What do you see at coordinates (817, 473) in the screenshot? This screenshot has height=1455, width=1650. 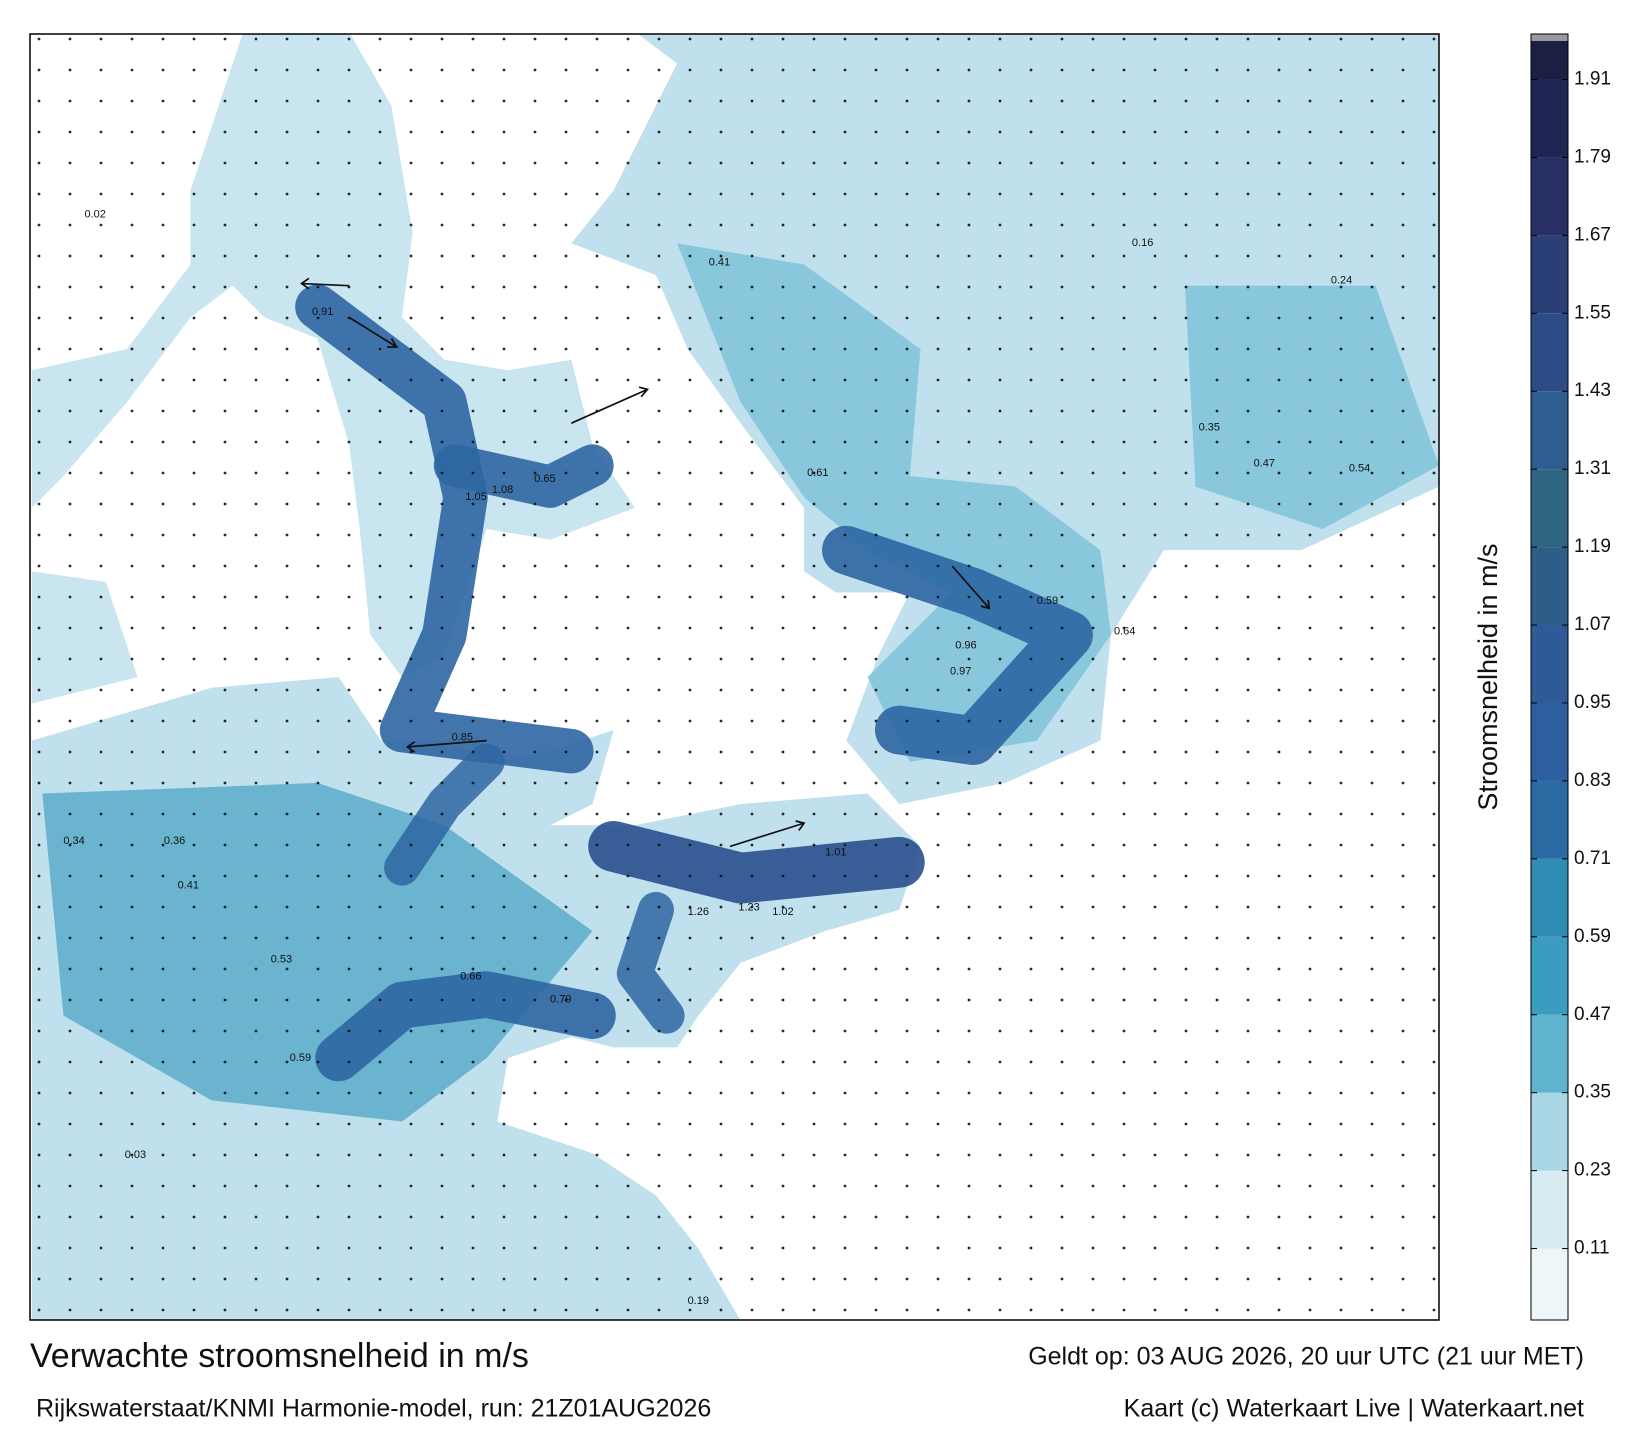 I see `speed-label: 0.61` at bounding box center [817, 473].